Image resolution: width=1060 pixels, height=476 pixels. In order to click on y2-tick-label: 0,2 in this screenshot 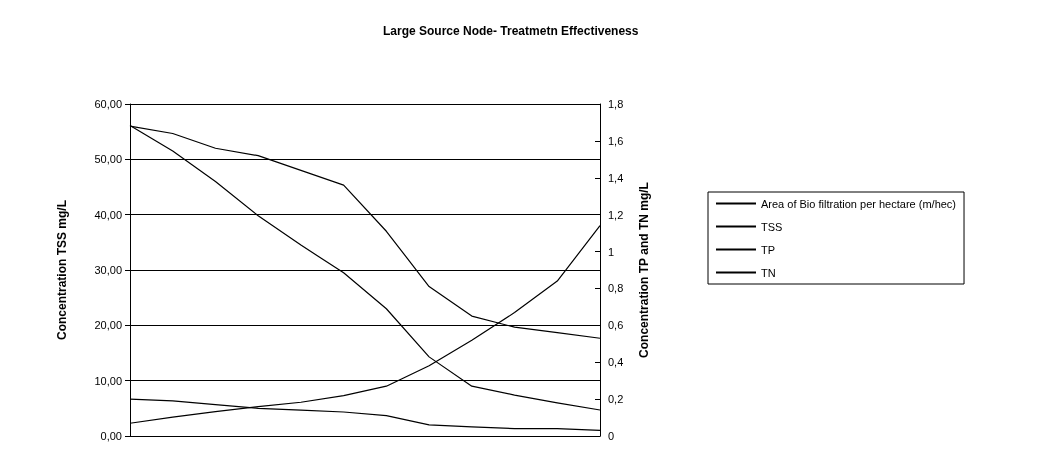, I will do `click(616, 399)`.